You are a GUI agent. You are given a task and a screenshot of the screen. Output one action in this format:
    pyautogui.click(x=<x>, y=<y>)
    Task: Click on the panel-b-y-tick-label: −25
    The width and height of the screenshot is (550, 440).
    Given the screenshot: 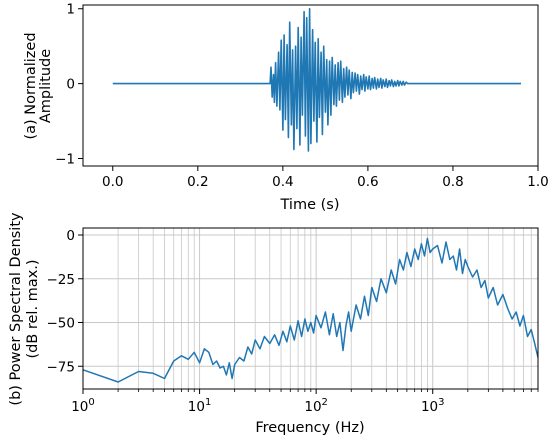 What is the action you would take?
    pyautogui.click(x=61, y=280)
    